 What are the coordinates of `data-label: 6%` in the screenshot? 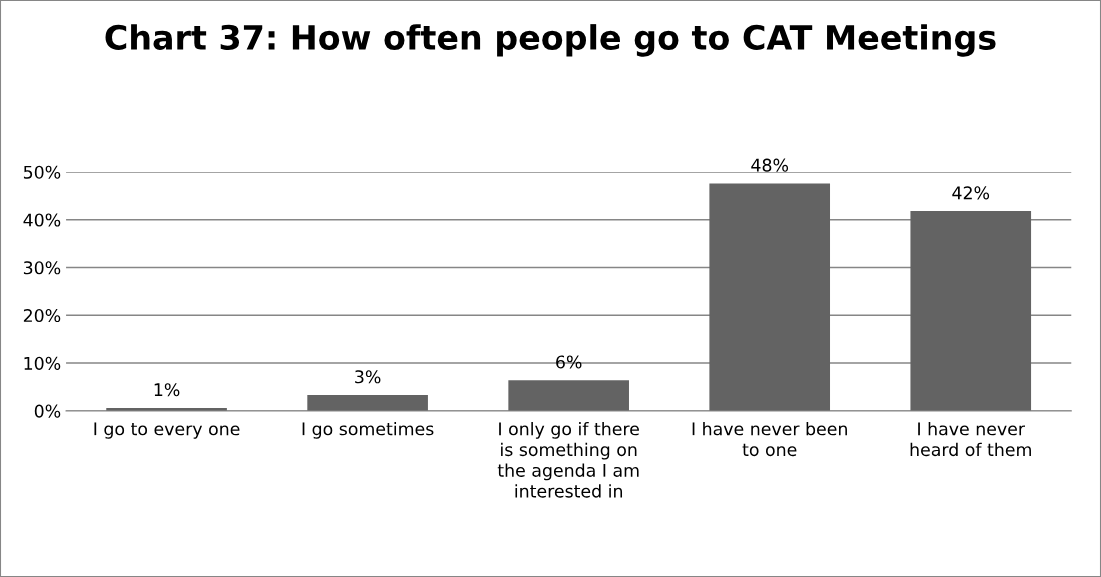 It's located at (569, 362).